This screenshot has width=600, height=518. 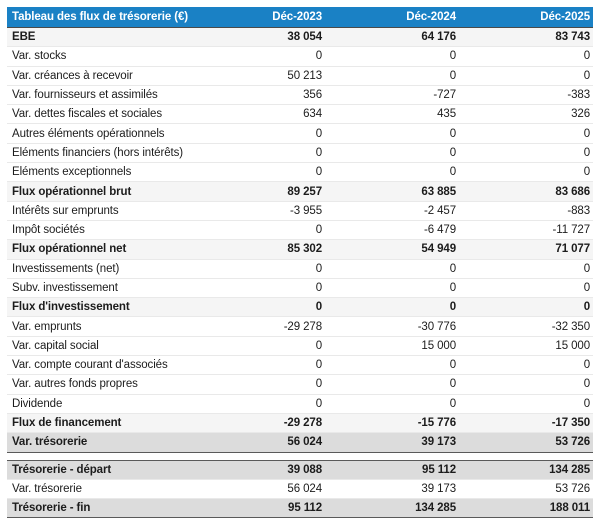 I want to click on table-row: Flux opérationnel net 85 302 54 949 71 077, so click(x=300, y=249).